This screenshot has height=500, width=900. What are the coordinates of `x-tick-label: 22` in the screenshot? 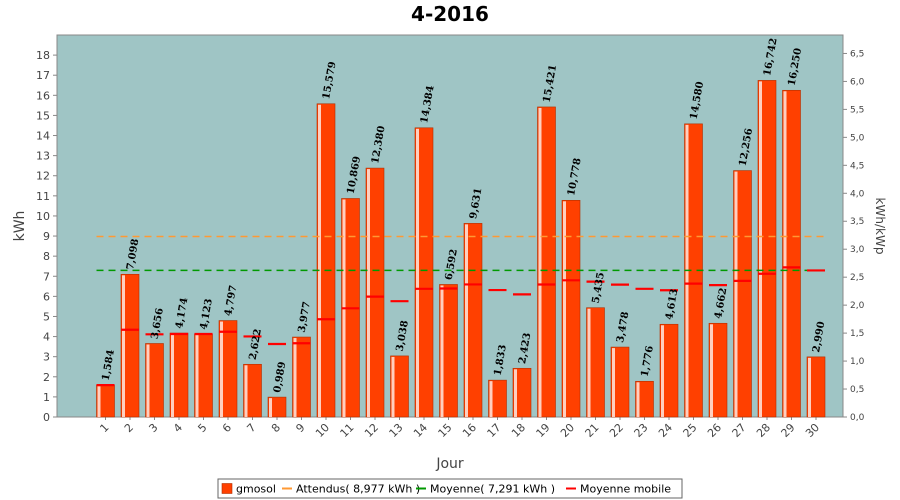 It's located at (616, 430).